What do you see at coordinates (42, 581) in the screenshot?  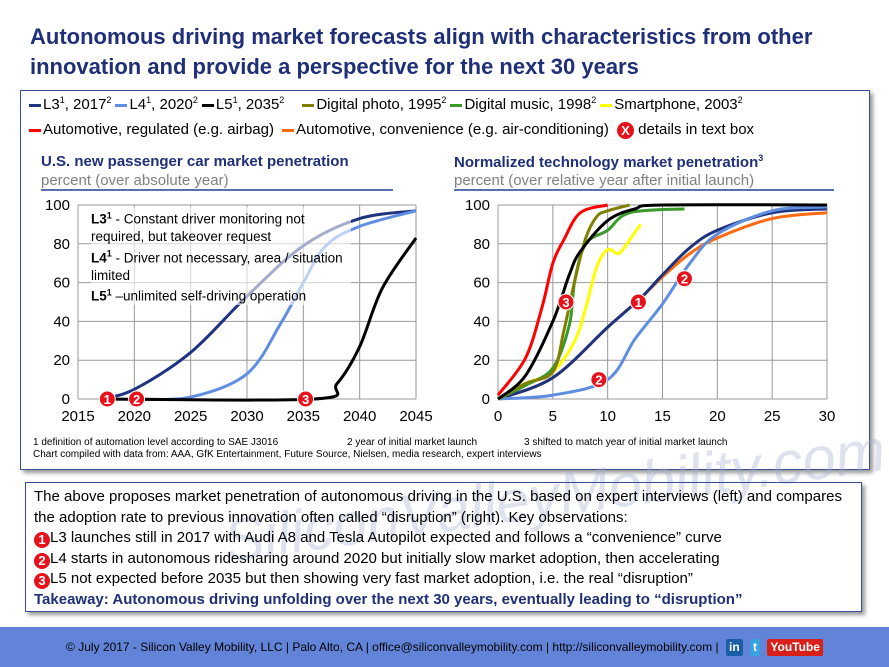 I see `badge-icon: 3` at bounding box center [42, 581].